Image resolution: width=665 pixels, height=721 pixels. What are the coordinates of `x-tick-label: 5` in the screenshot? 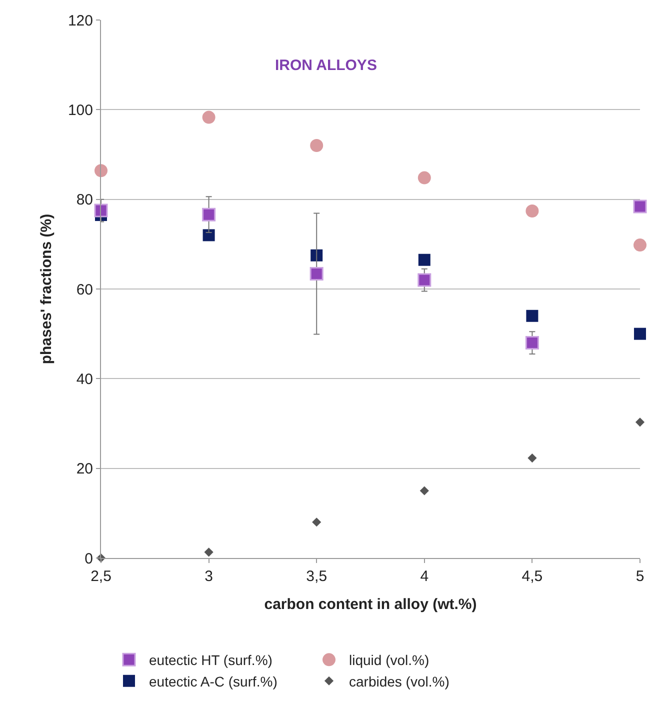 It's located at (640, 576).